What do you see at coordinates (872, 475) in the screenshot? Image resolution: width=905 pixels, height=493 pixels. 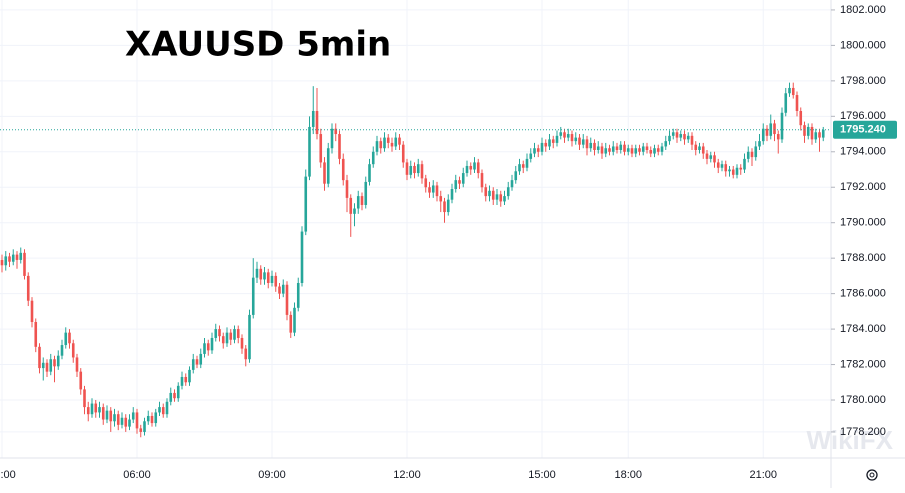 I see `settings-icon` at bounding box center [872, 475].